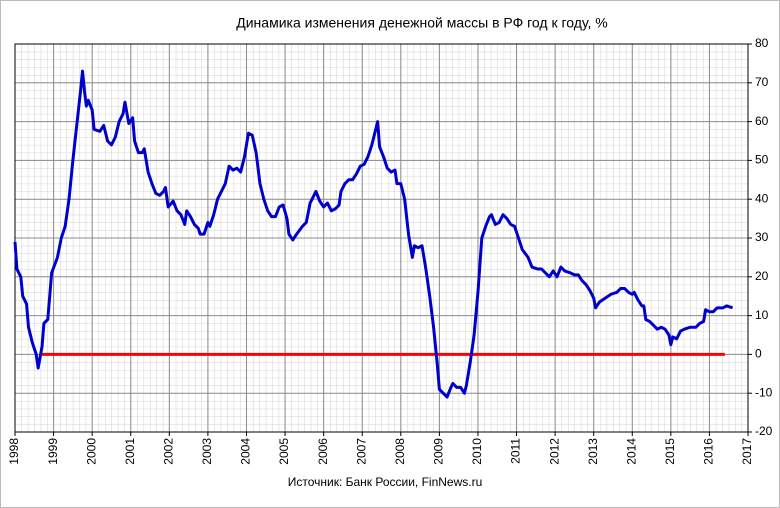  What do you see at coordinates (284, 451) in the screenshot?
I see `x-tick-label: 2005` at bounding box center [284, 451].